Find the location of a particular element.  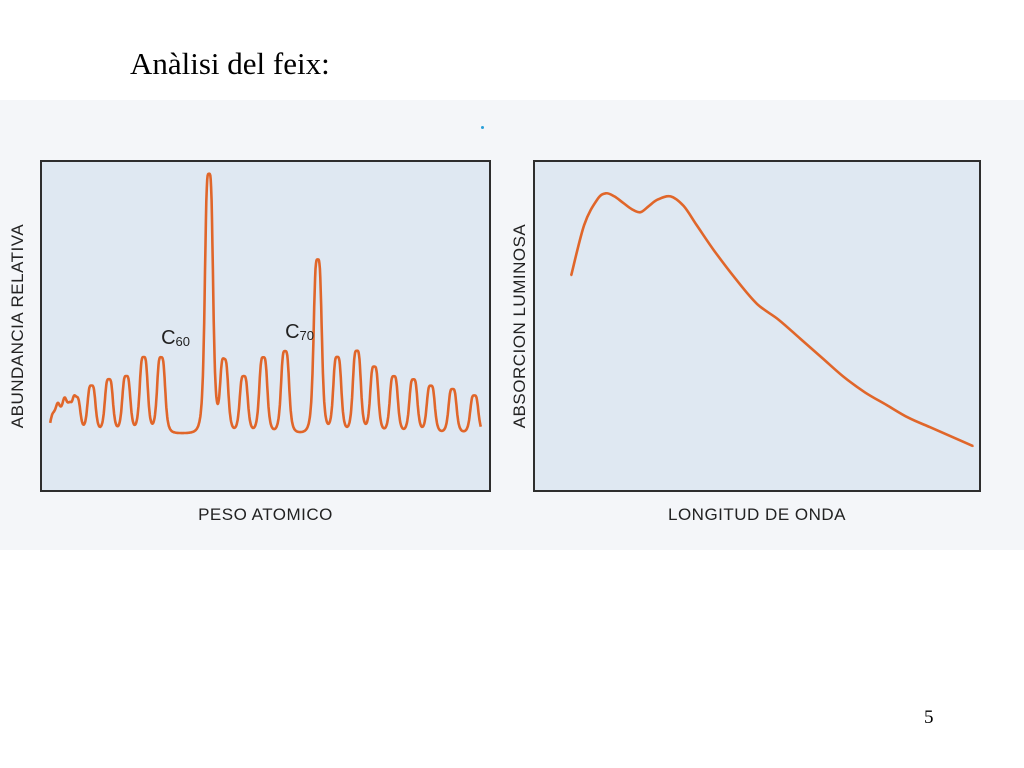

mass-spectrum-plot is located at coordinates (265, 303).